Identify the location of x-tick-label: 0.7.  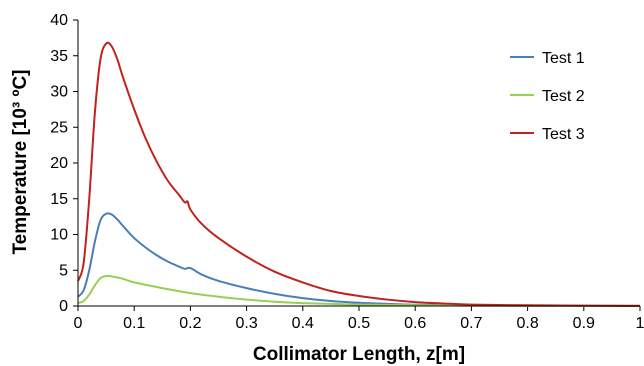
(471, 323).